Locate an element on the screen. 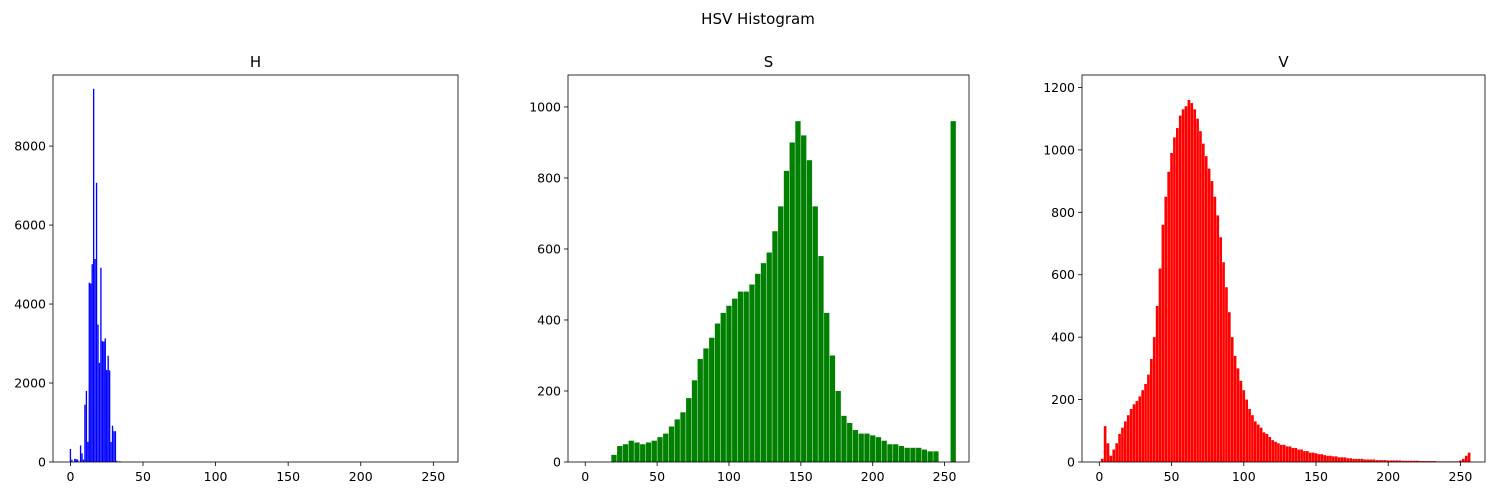 Image resolution: width=1492 pixels, height=495 pixels. x-tick-label-s: 0 is located at coordinates (585, 476).